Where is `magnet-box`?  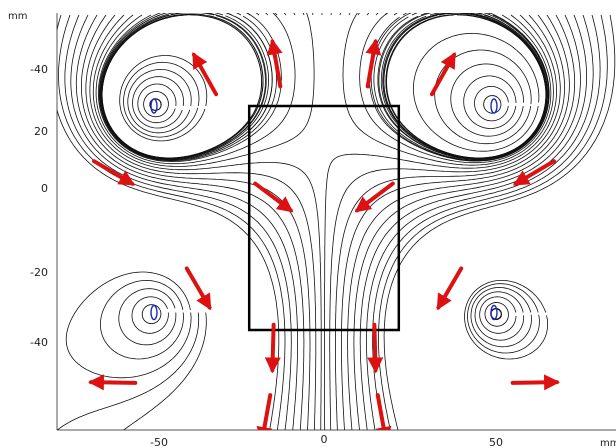
magnet-box is located at coordinates (324, 218).